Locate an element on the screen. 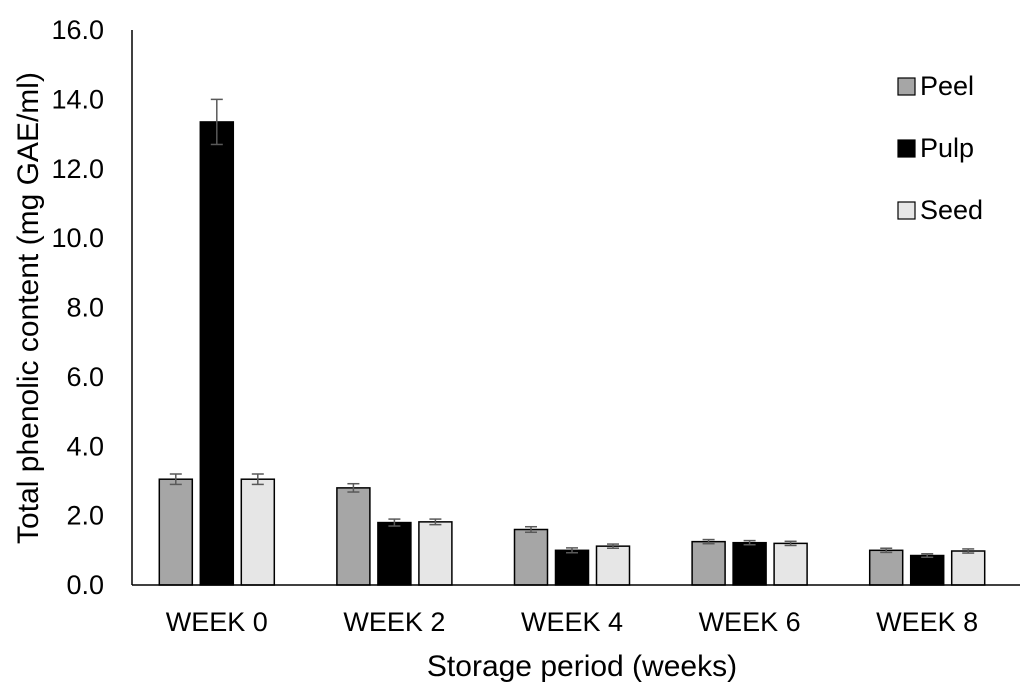 The width and height of the screenshot is (1032, 682). y-axis-title: Total phenolic content (mg GAE/ml) is located at coordinates (28, 308).